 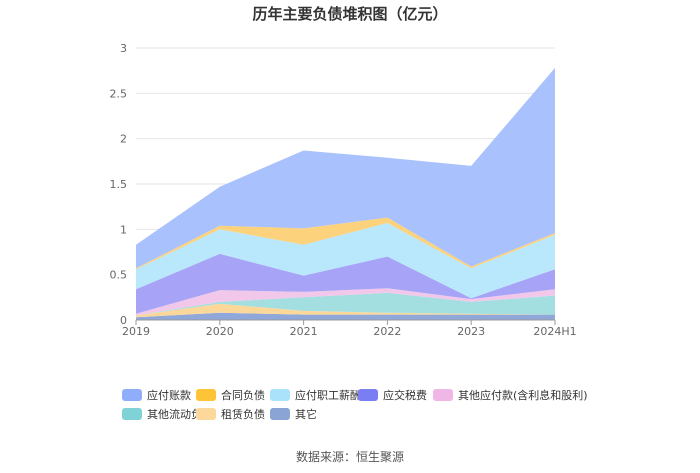 What do you see at coordinates (119, 93) in the screenshot?
I see `y-tick-label-5: 2.5` at bounding box center [119, 93].